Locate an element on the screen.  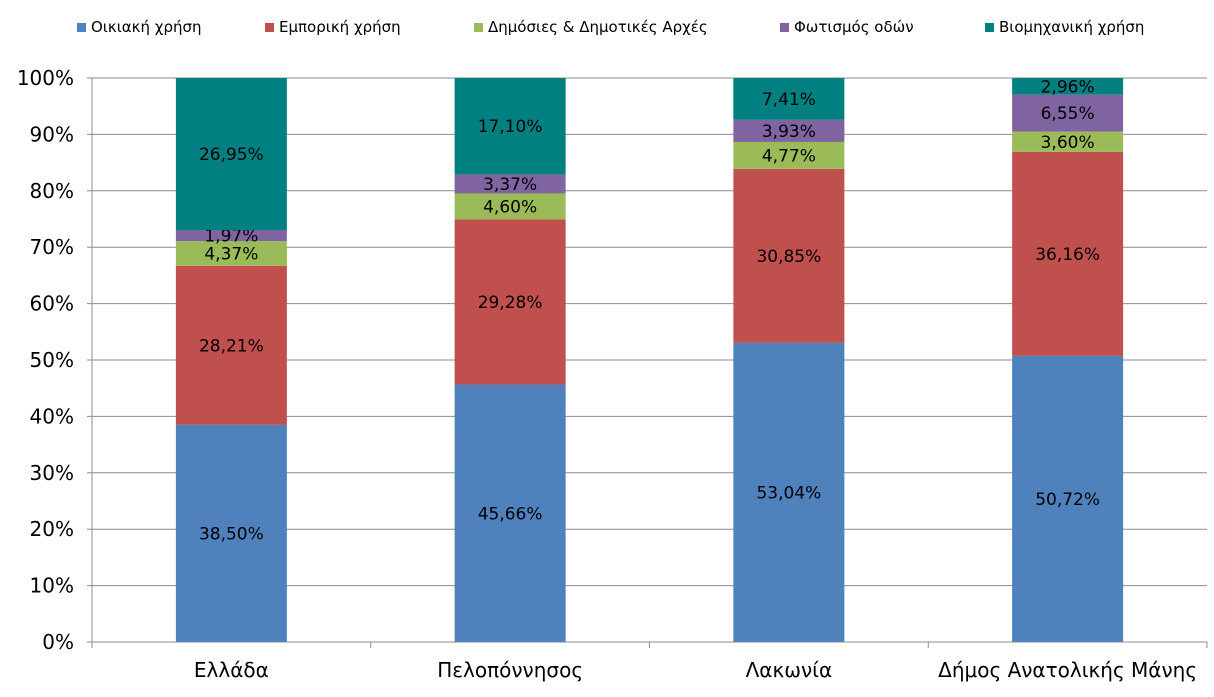
legend-label: Δημόσιες & Δημοτικές Αρχές is located at coordinates (598, 27).